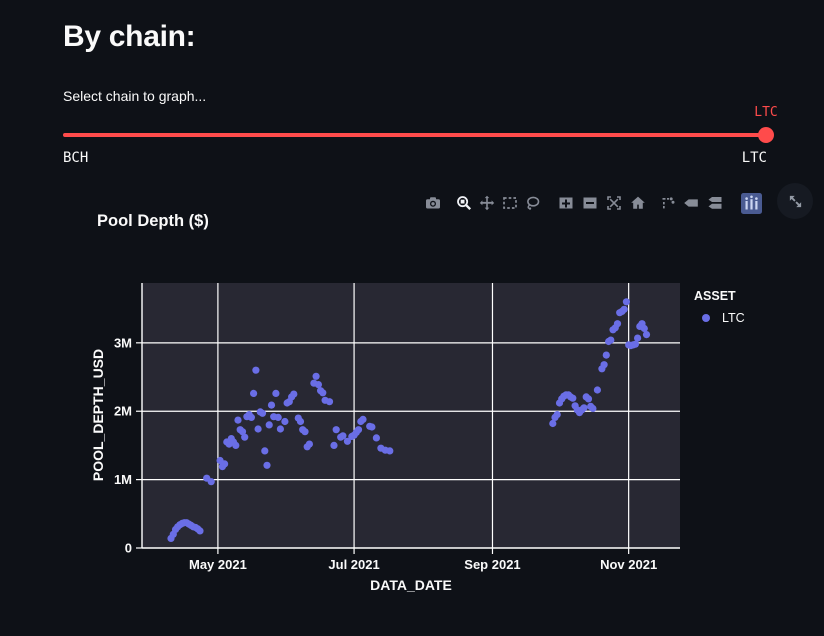 The image size is (824, 636). Describe the element at coordinates (690, 203) in the screenshot. I see `hover-closest-icon` at that location.